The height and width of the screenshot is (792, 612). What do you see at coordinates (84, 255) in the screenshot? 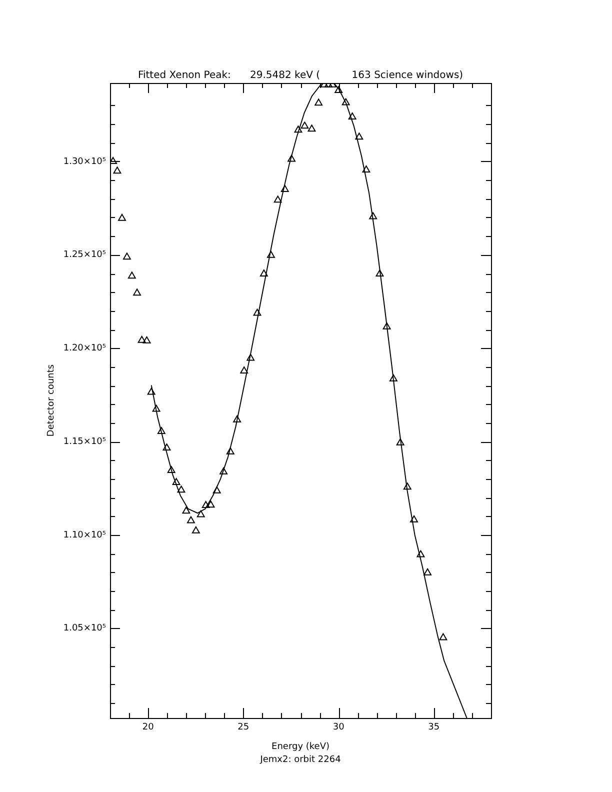
I see `y-tick-label: 1.25×10⁵` at bounding box center [84, 255].